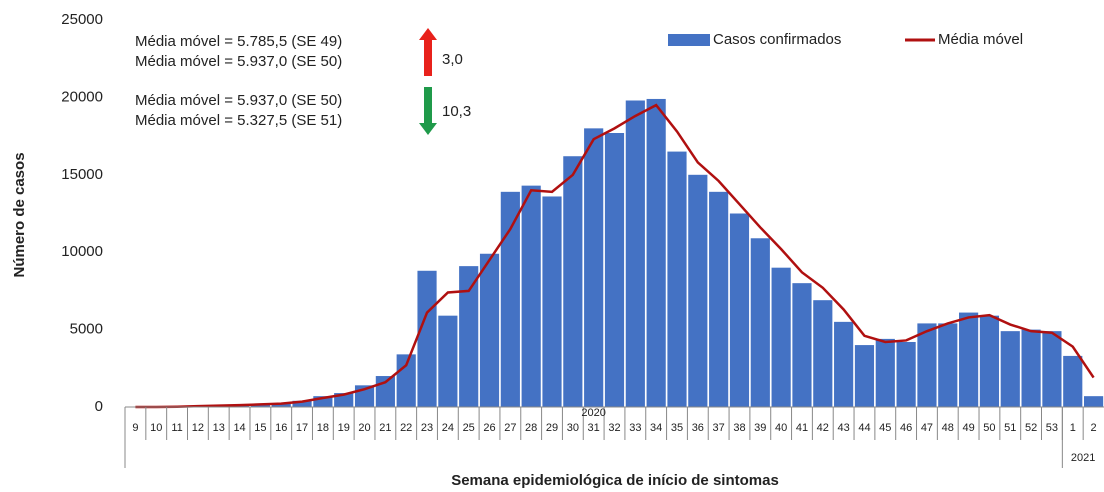 The image size is (1104, 492). What do you see at coordinates (281, 428) in the screenshot?
I see `x-tick-label: 16` at bounding box center [281, 428].